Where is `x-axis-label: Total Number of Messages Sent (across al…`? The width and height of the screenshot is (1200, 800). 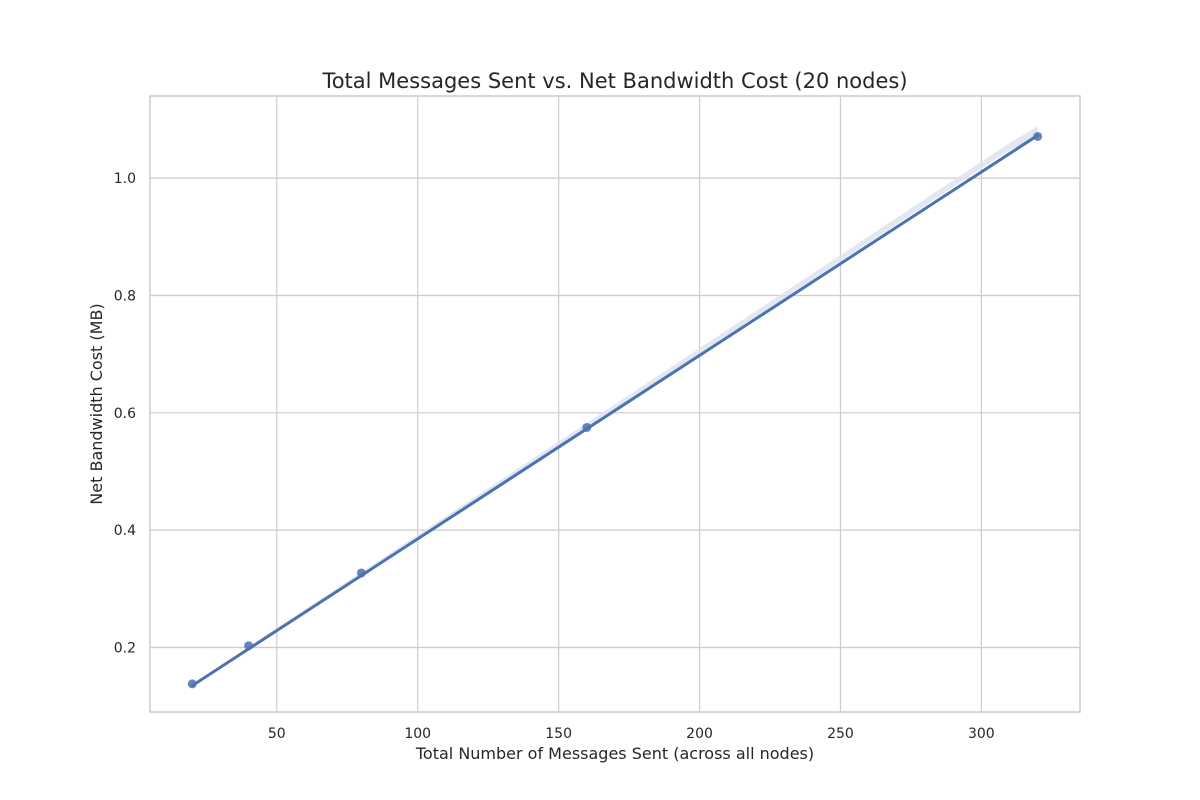
x-axis-label: Total Number of Messages Sent (across al… is located at coordinates (614, 753).